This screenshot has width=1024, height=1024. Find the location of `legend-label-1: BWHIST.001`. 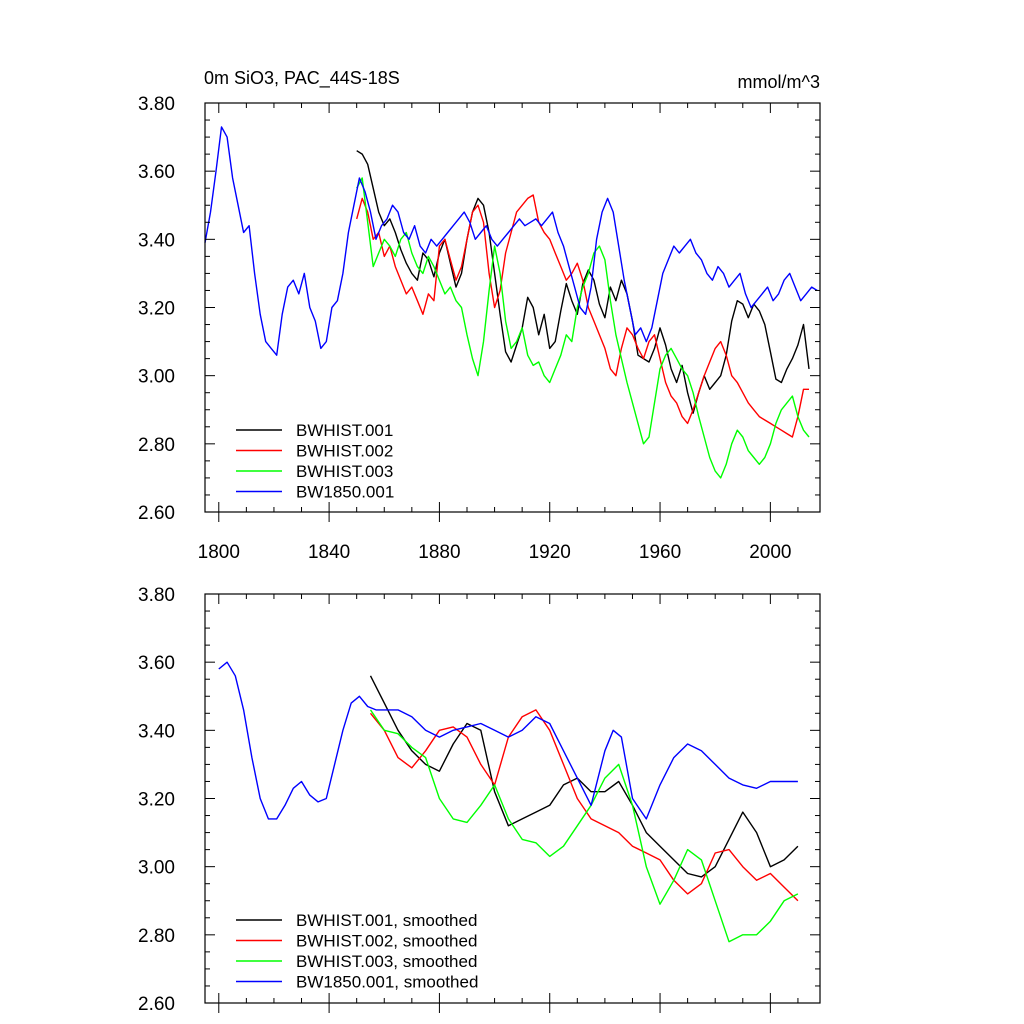

legend-label-1: BWHIST.001 is located at coordinates (344, 430).